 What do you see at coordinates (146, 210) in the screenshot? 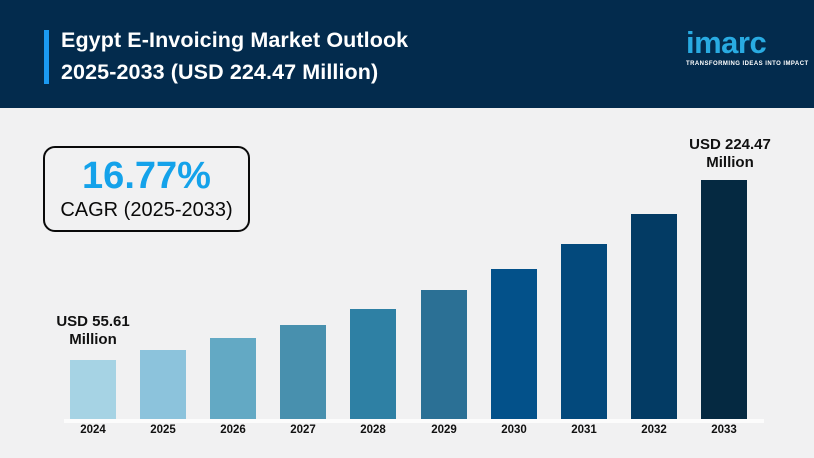
I see `cagr-label: CAGR (2025-2033)` at bounding box center [146, 210].